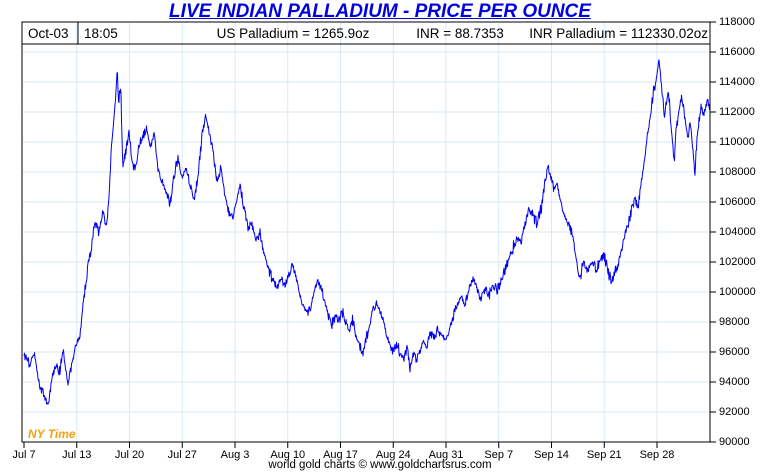 This screenshot has height=475, width=760. I want to click on y-axis-label: 108000, so click(737, 171).